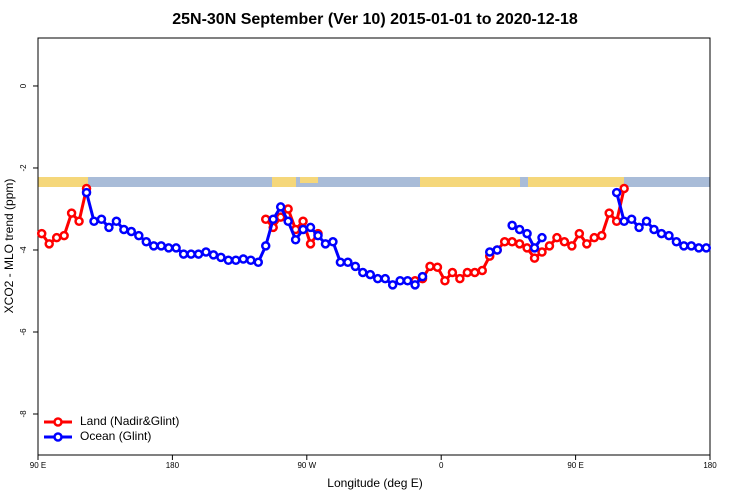 The image size is (750, 500). Describe the element at coordinates (23, 250) in the screenshot. I see `y-tick-label: -4` at that location.